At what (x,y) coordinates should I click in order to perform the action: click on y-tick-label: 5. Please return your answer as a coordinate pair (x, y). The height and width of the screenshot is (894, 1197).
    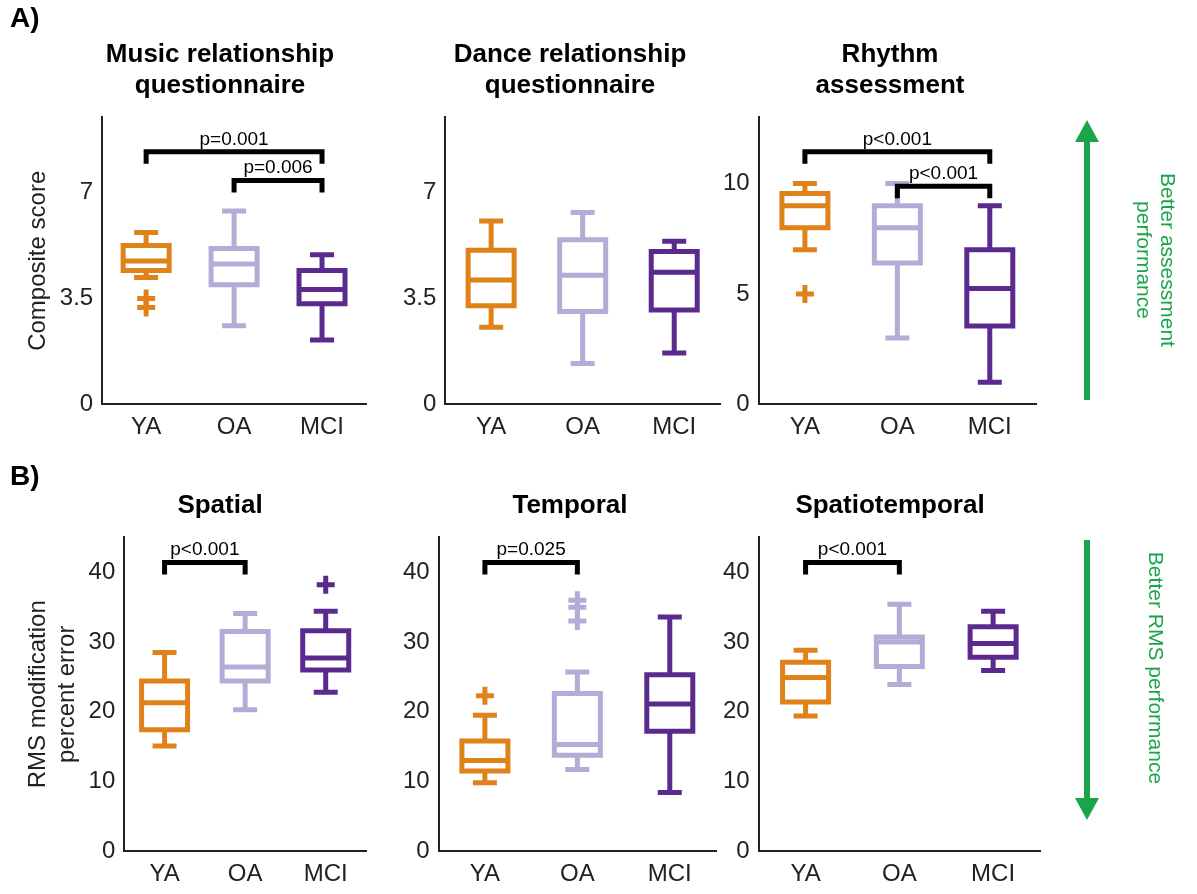
    Looking at the image, I should click on (743, 292).